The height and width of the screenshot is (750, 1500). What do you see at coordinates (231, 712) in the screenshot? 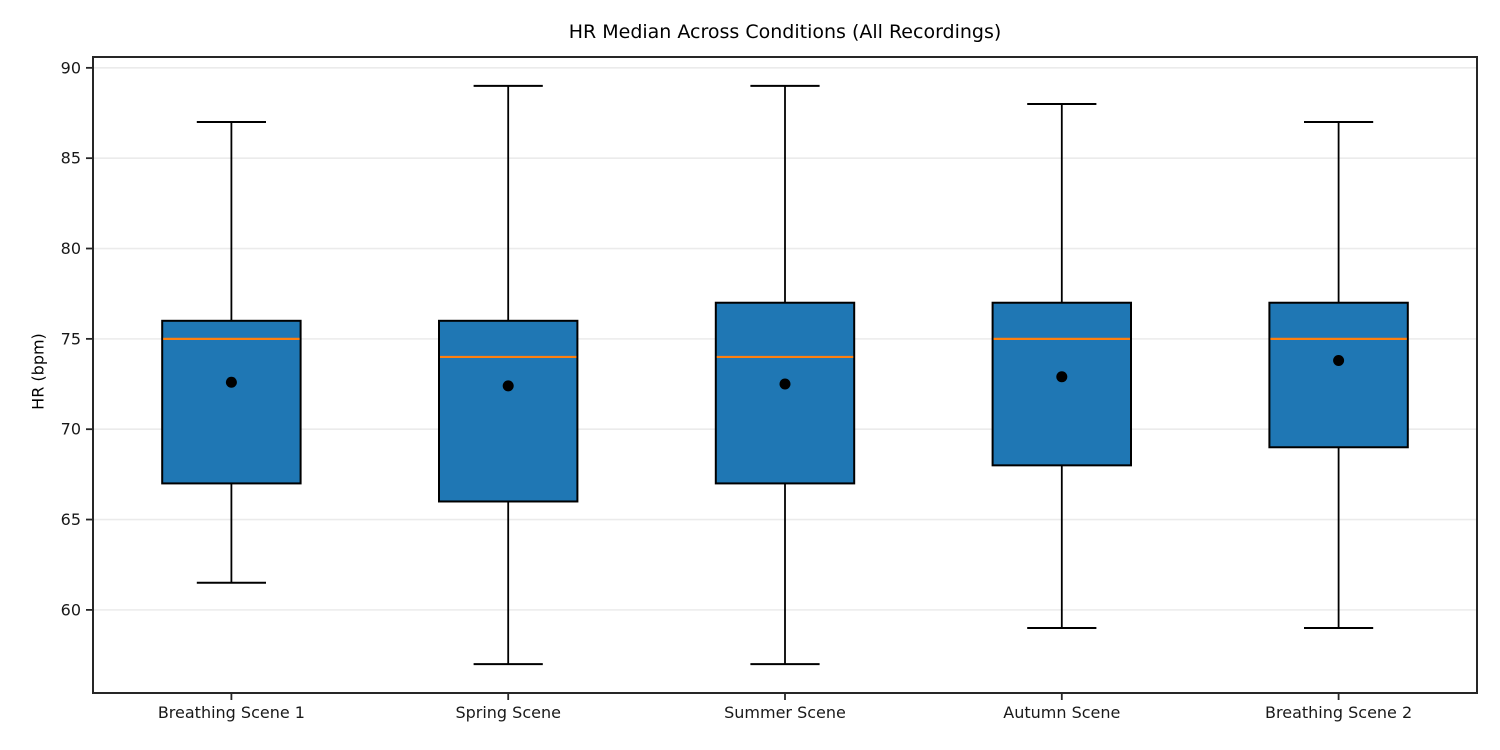
I see `x-tick-label: Breathing Scene 1` at bounding box center [231, 712].